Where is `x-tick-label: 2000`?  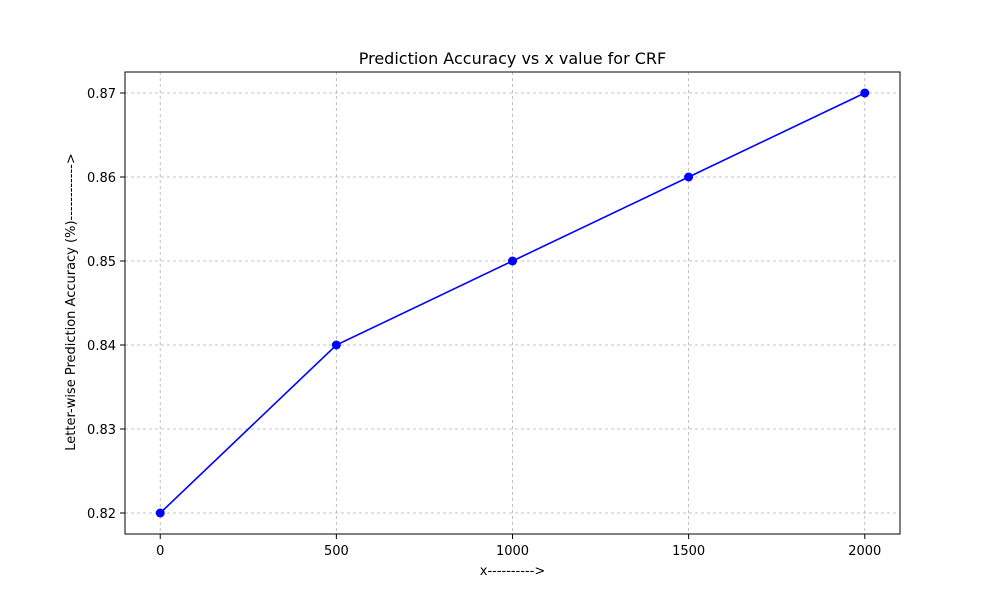
x-tick-label: 2000 is located at coordinates (864, 551).